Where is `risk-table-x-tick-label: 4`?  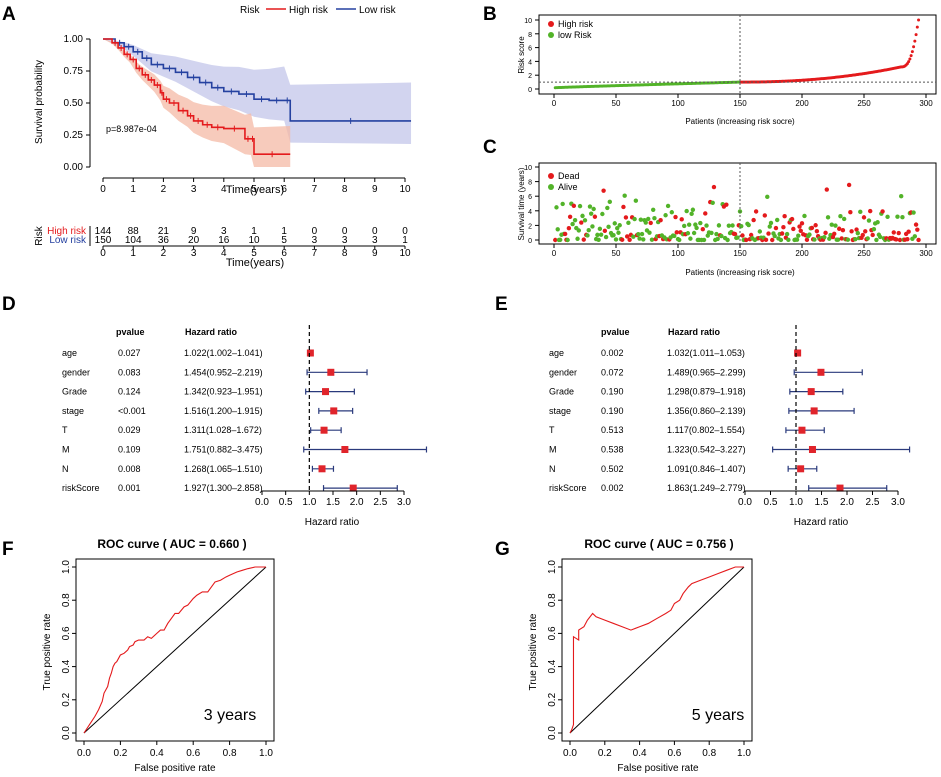
risk-table-x-tick-label: 4 is located at coordinates (224, 253).